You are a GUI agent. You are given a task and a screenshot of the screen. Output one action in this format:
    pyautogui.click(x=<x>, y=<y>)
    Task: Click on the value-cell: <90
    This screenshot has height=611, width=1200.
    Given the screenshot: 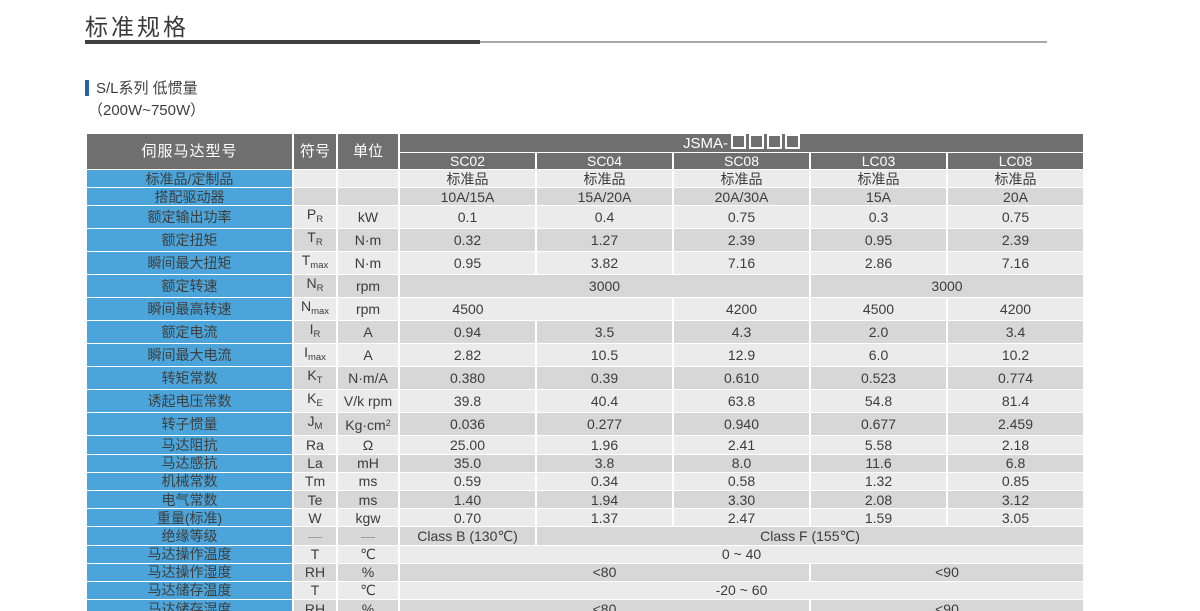 What is the action you would take?
    pyautogui.click(x=947, y=572)
    